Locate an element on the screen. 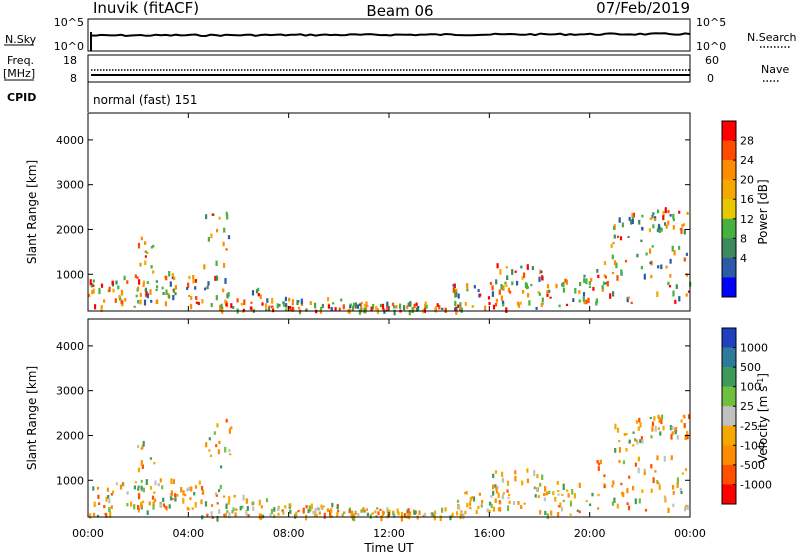  x-tick-label: 08:00 is located at coordinates (289, 533).